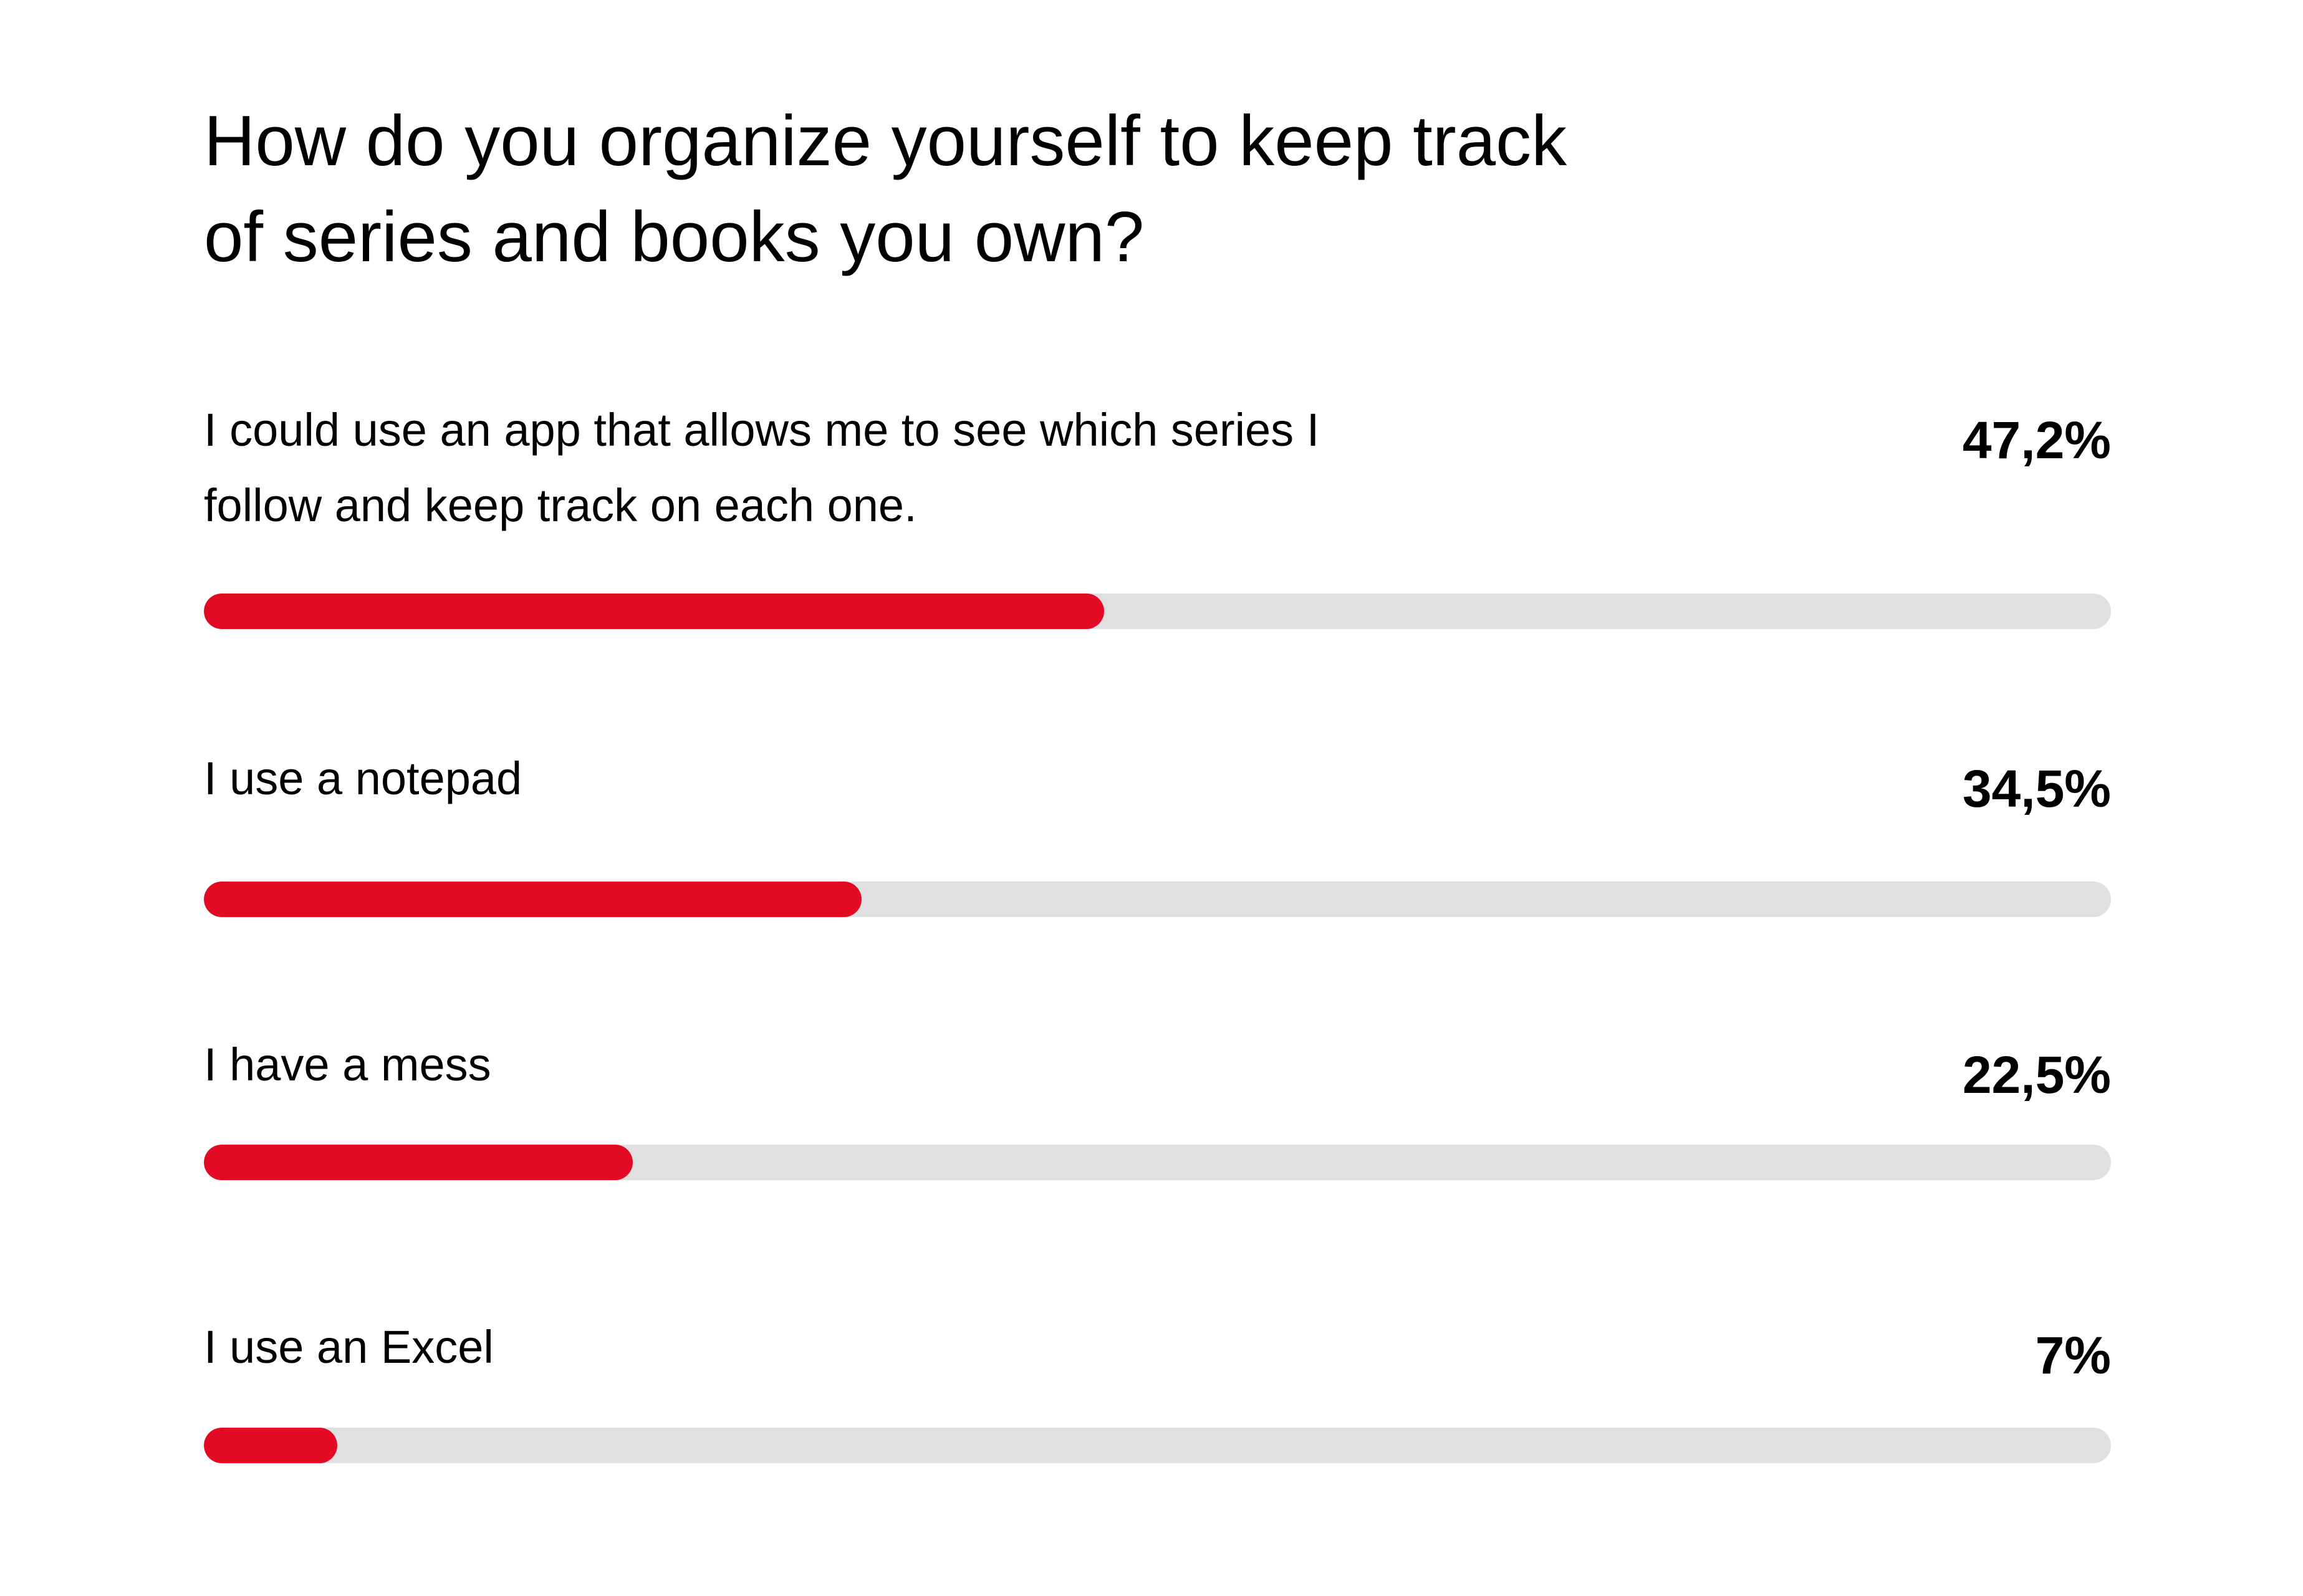  Describe the element at coordinates (2036, 440) in the screenshot. I see `percent-label: 47,2%` at that location.